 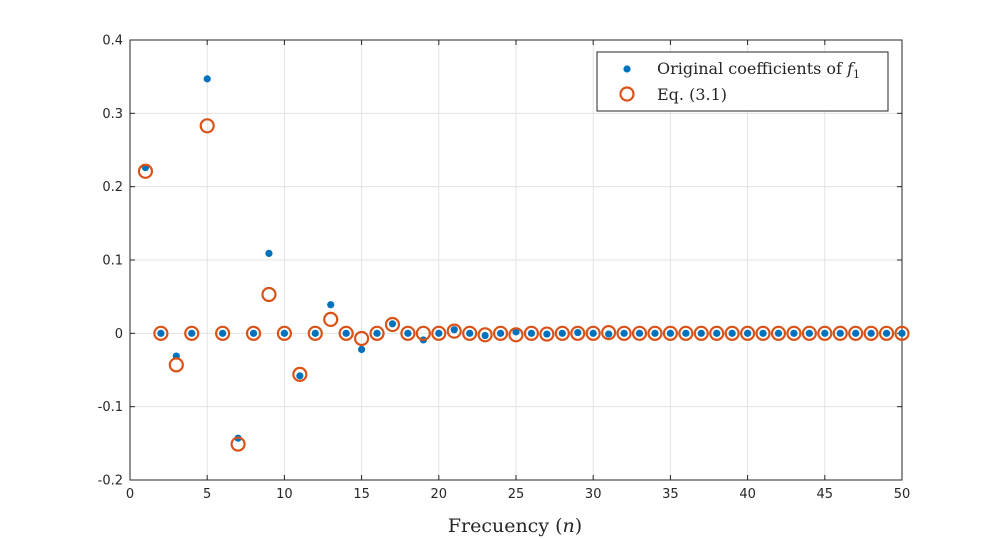 I want to click on y-tick-label: 0.1, so click(x=112, y=261).